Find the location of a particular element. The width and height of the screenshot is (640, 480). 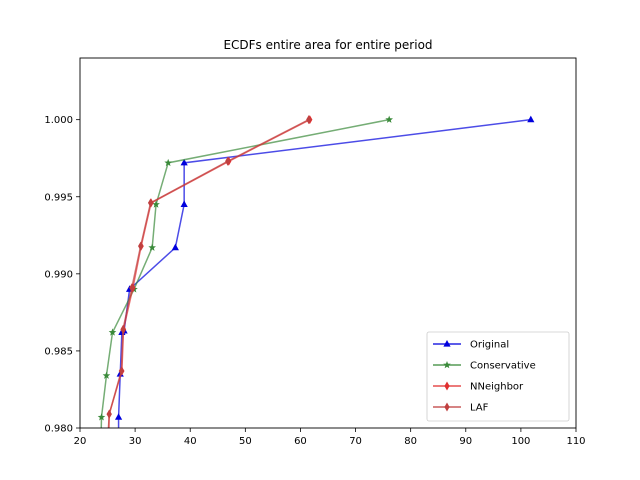

x-tick-label: 90 is located at coordinates (465, 441).